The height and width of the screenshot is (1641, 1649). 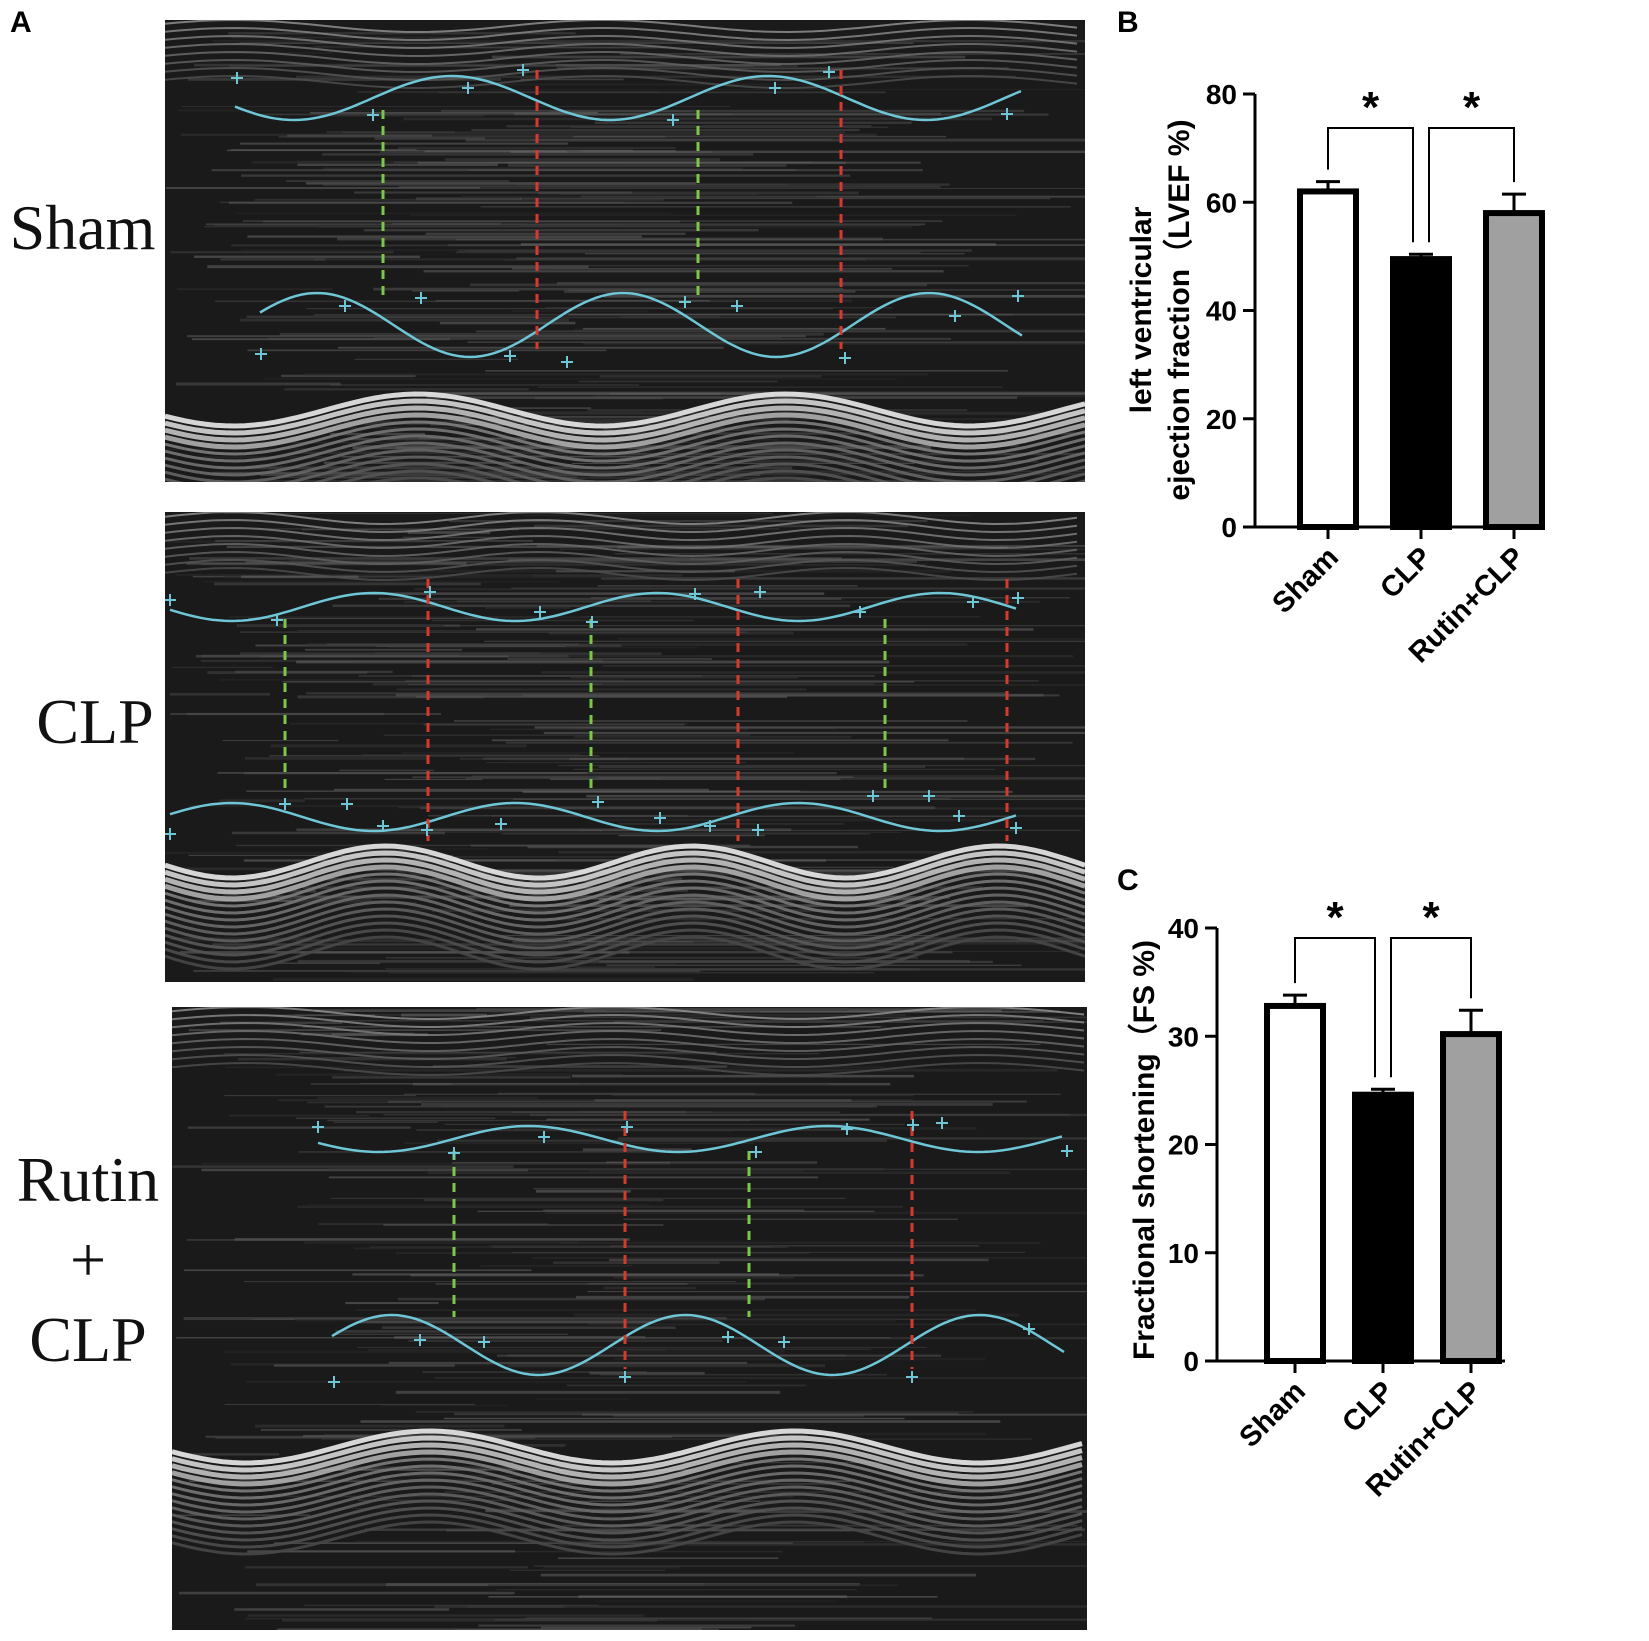 What do you see at coordinates (1141, 309) in the screenshot?
I see `y-axis-label: left ventricular` at bounding box center [1141, 309].